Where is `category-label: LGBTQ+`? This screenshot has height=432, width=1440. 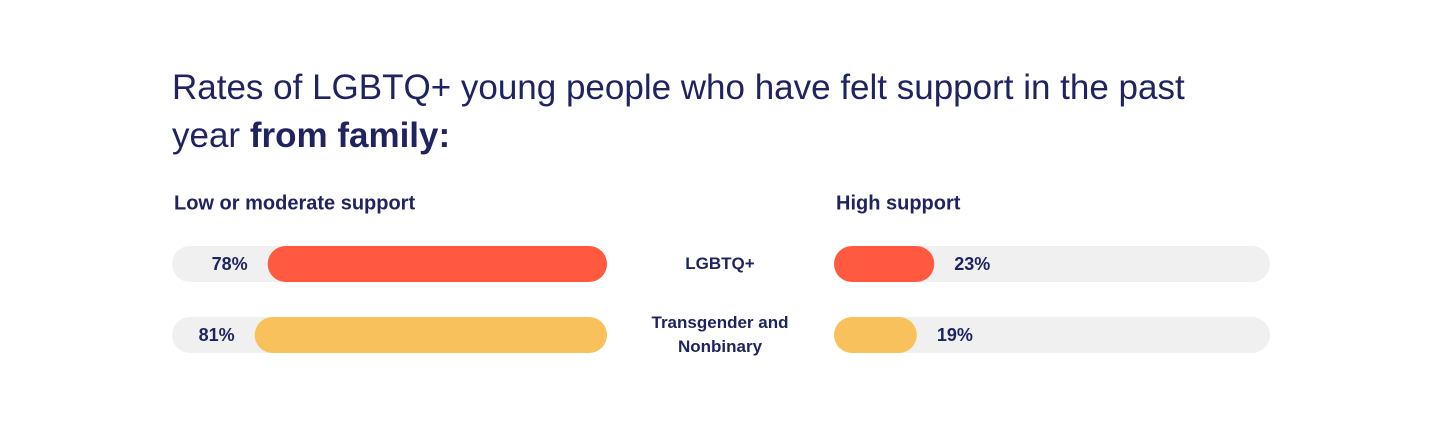
category-label: LGBTQ+ is located at coordinates (720, 263).